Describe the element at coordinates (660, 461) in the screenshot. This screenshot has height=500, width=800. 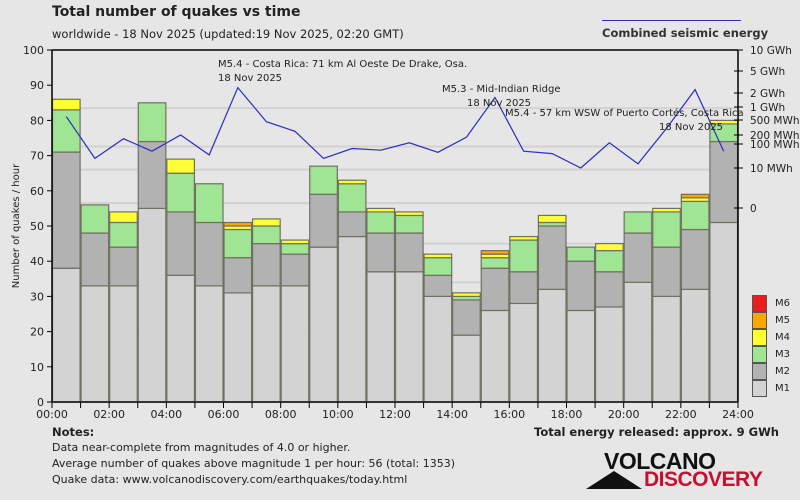
I see `logo-top-text: VOLCANO` at that location.